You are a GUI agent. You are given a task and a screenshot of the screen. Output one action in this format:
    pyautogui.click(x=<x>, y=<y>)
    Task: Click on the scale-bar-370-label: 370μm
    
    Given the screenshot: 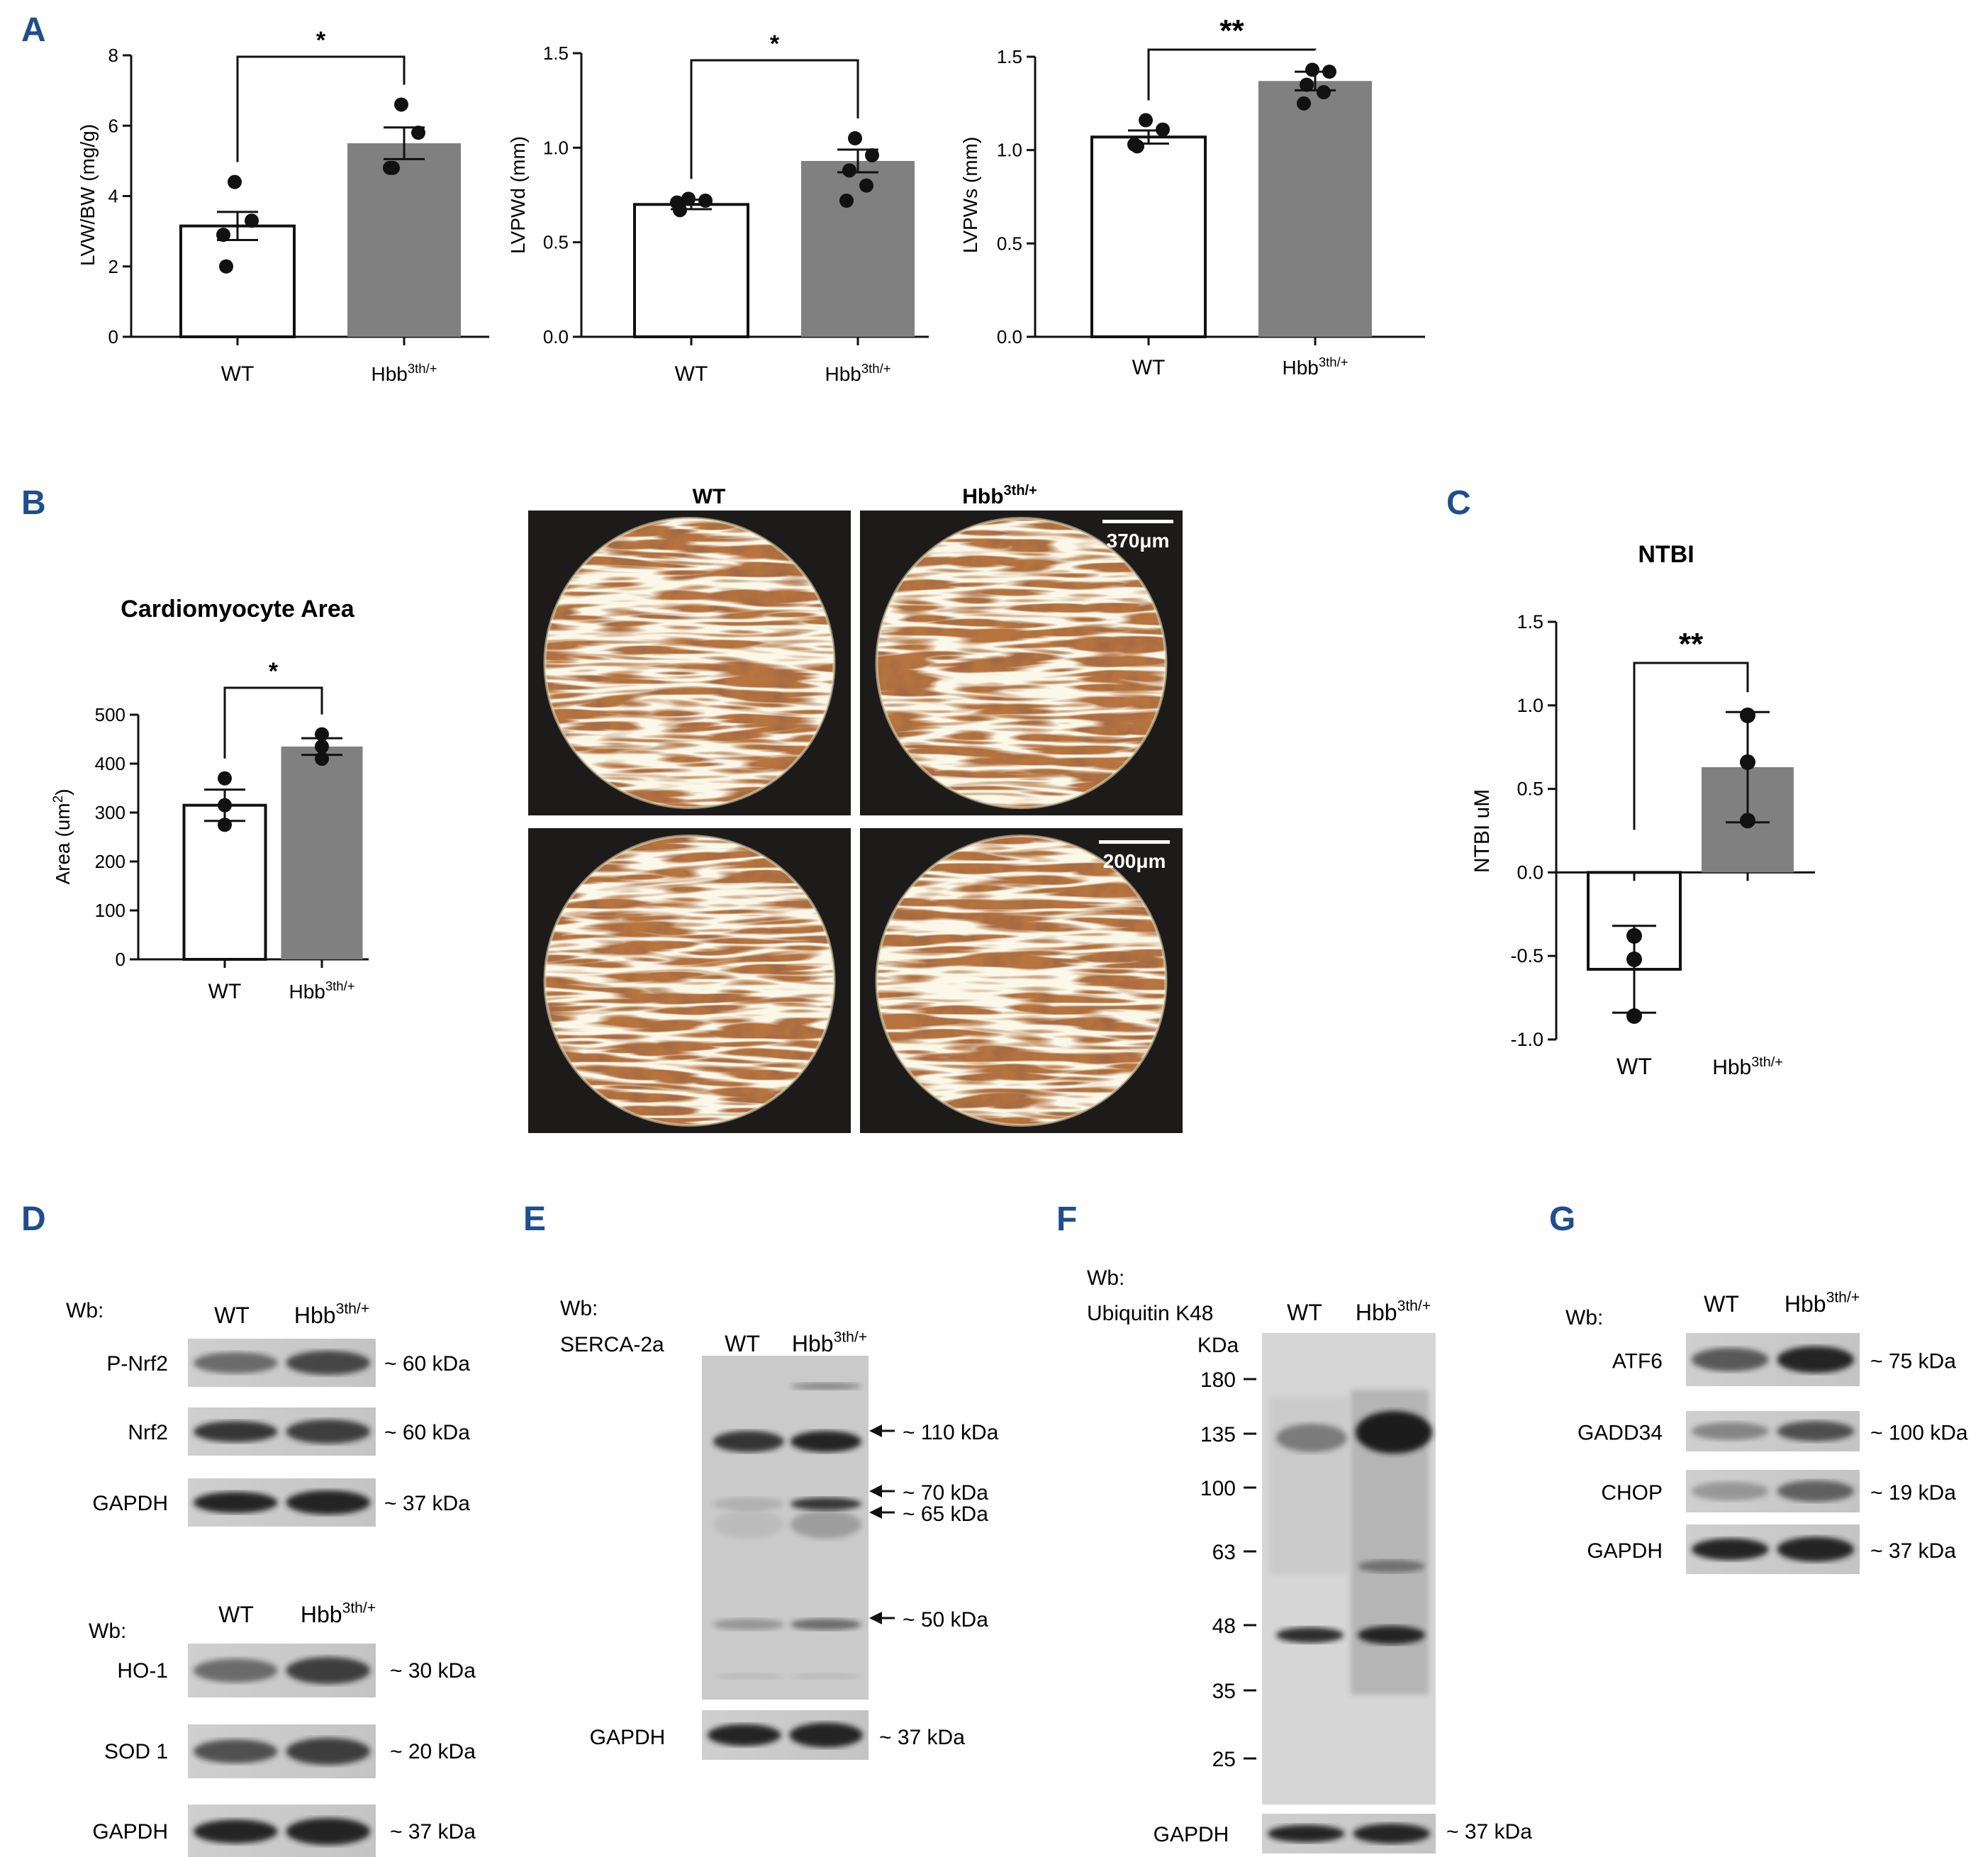 What is the action you would take?
    pyautogui.click(x=1138, y=541)
    